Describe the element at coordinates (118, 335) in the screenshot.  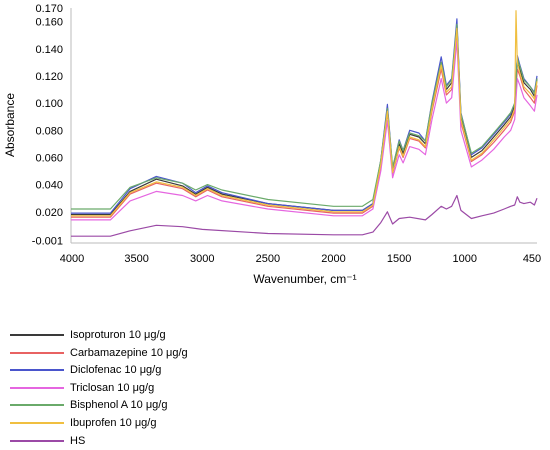
I see `legend-label: Isoproturon 10 μg/g` at that location.